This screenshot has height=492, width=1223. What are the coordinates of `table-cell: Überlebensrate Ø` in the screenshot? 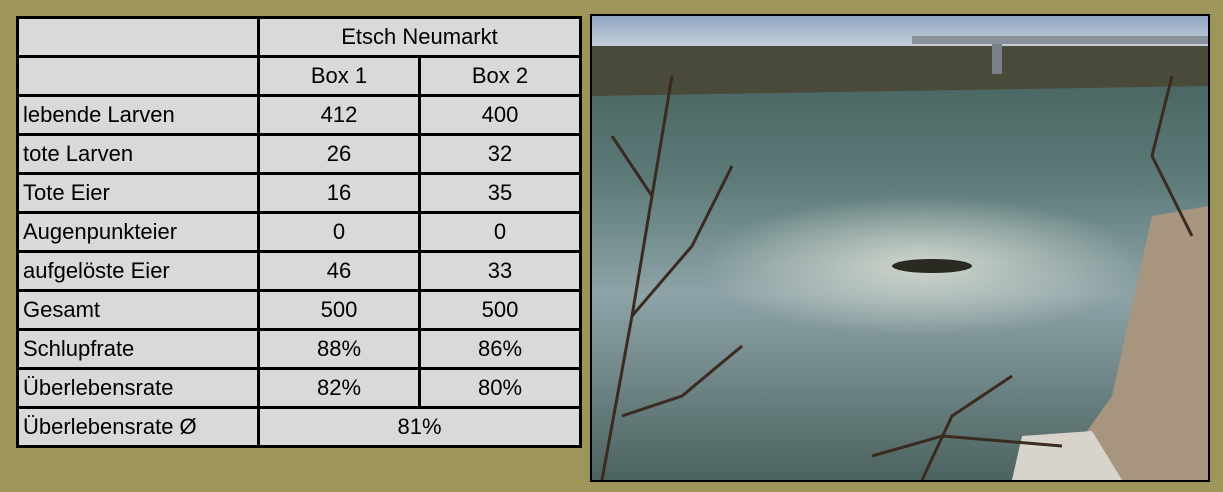 It's located at (138, 427).